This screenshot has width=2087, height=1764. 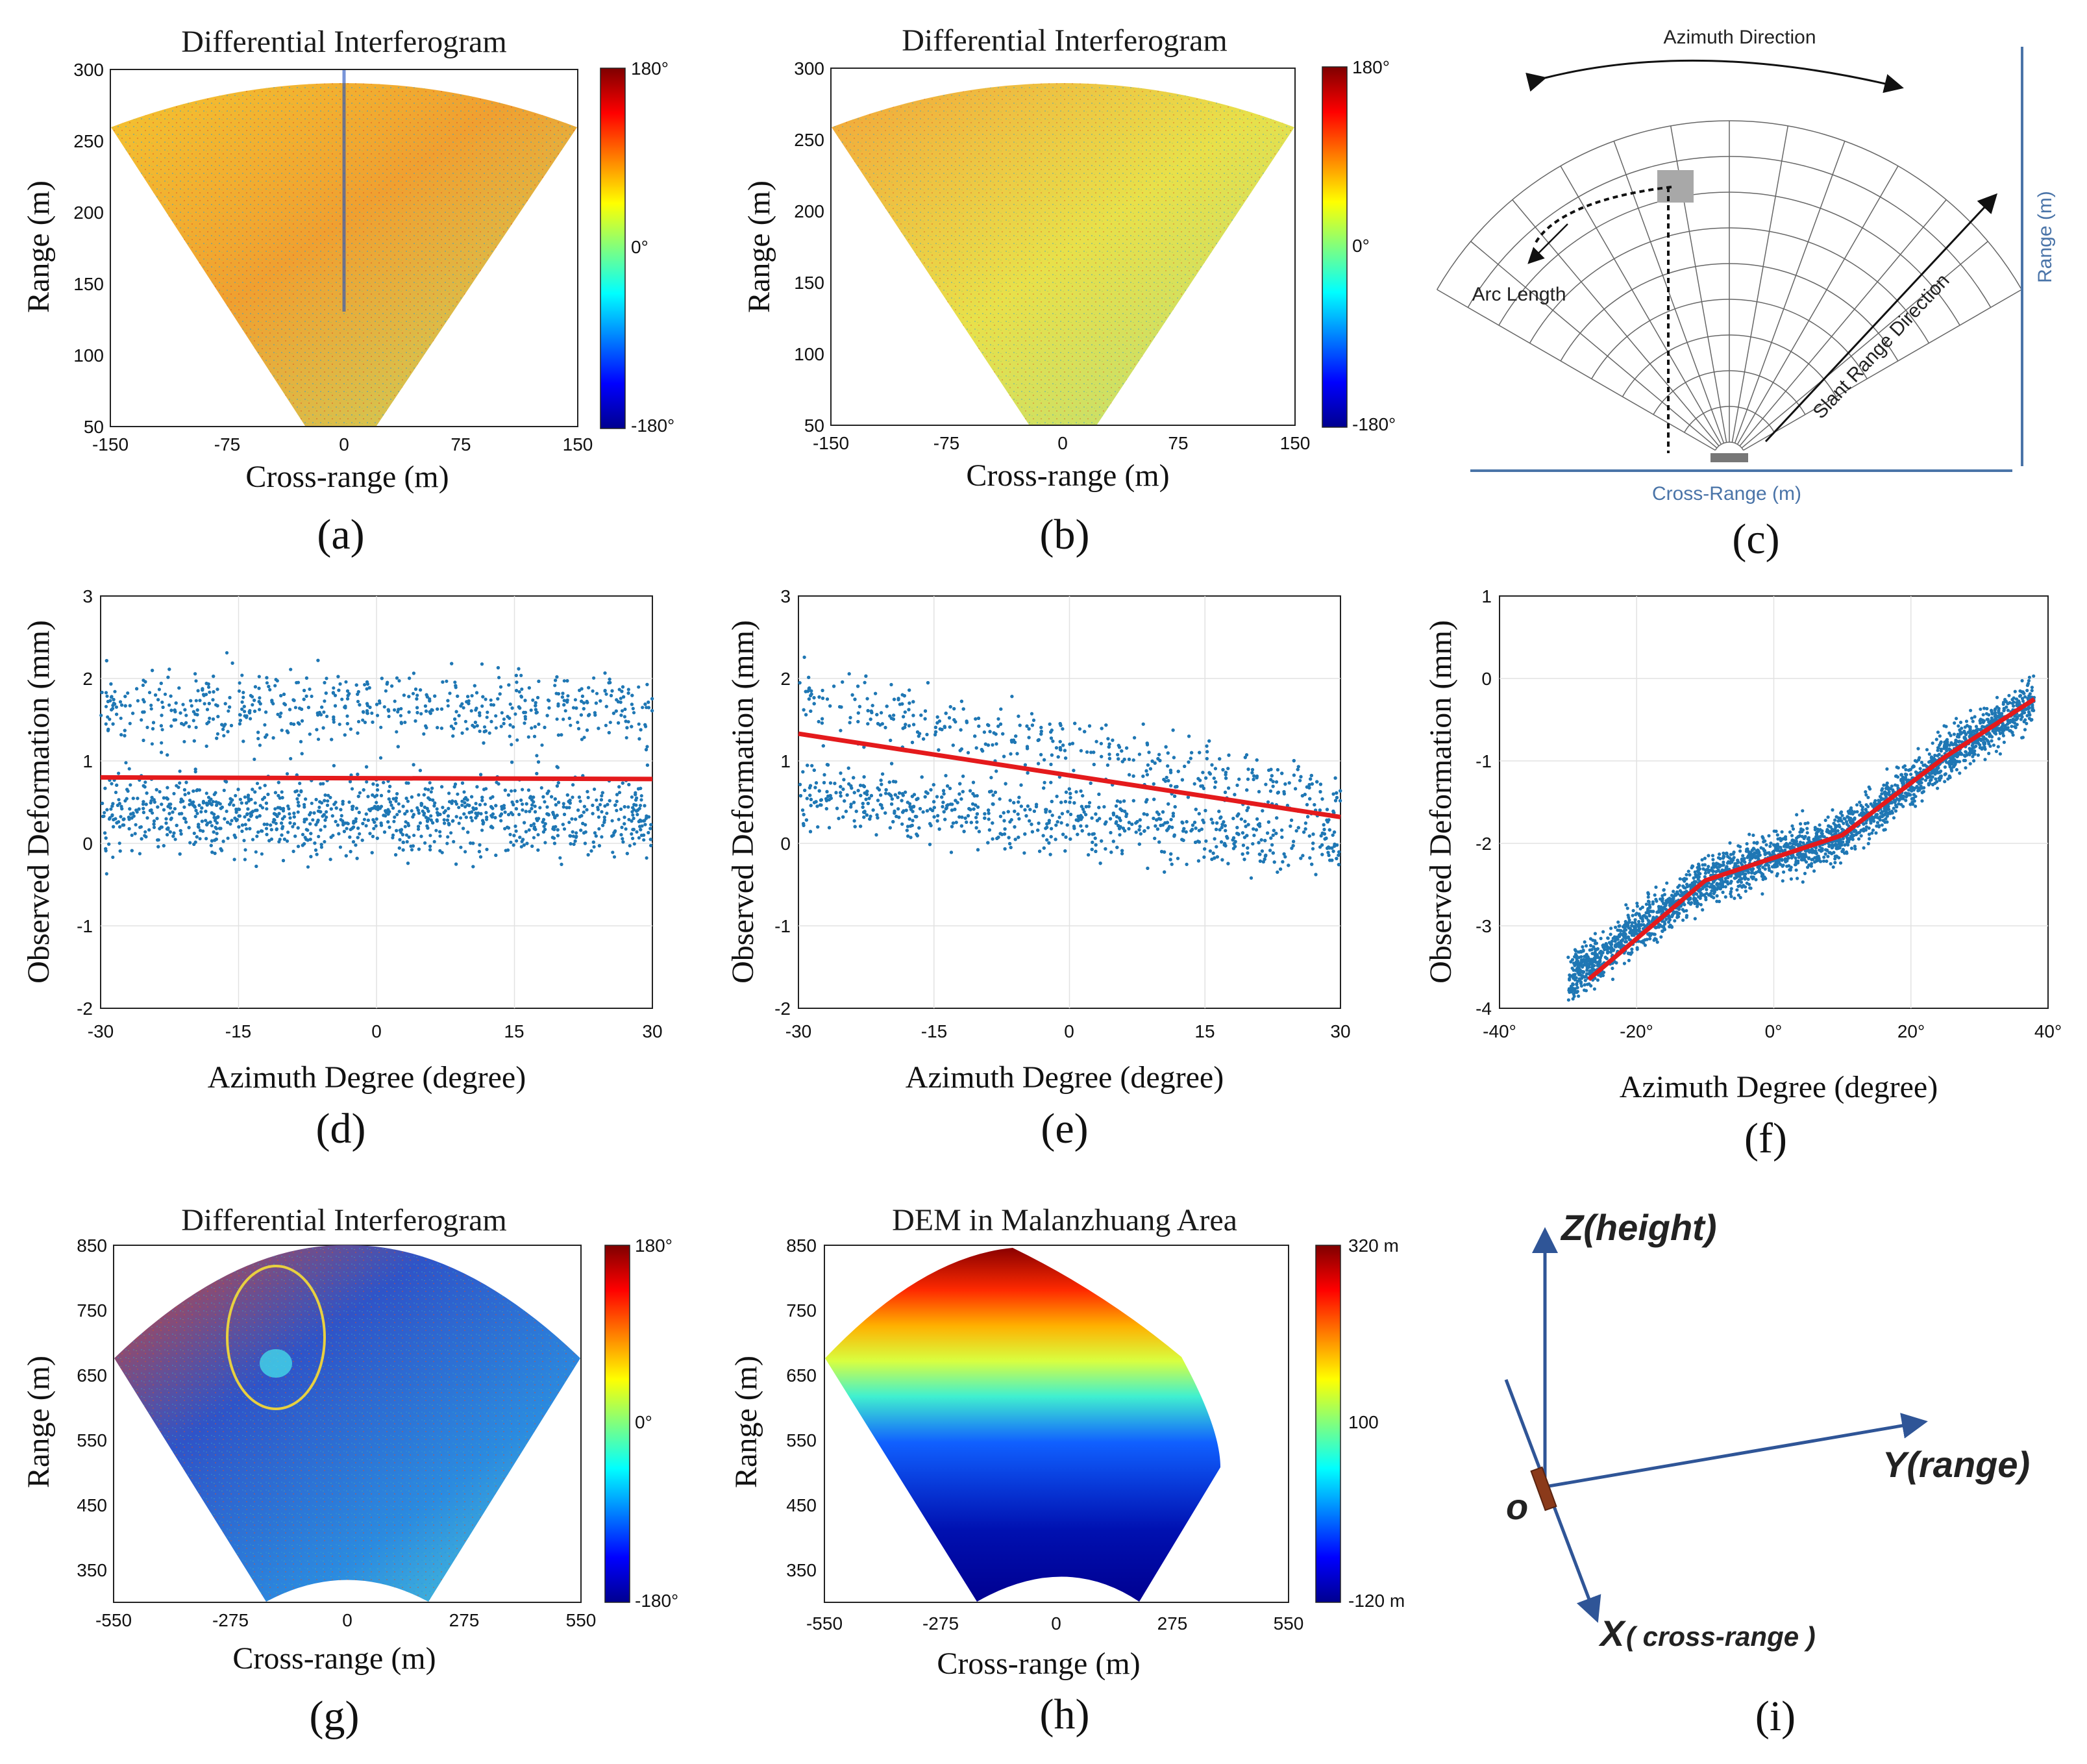 What do you see at coordinates (85, 802) in the screenshot?
I see `panel-d-yticks: -2 -1 0 1 2 3` at bounding box center [85, 802].